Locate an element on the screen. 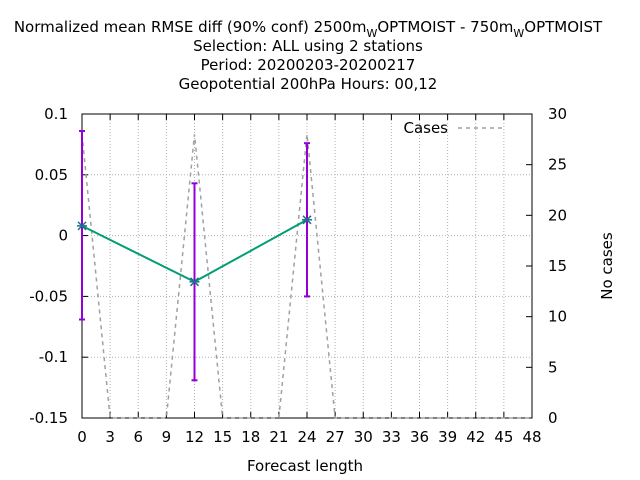  x-tick-label: 42 is located at coordinates (475, 437).